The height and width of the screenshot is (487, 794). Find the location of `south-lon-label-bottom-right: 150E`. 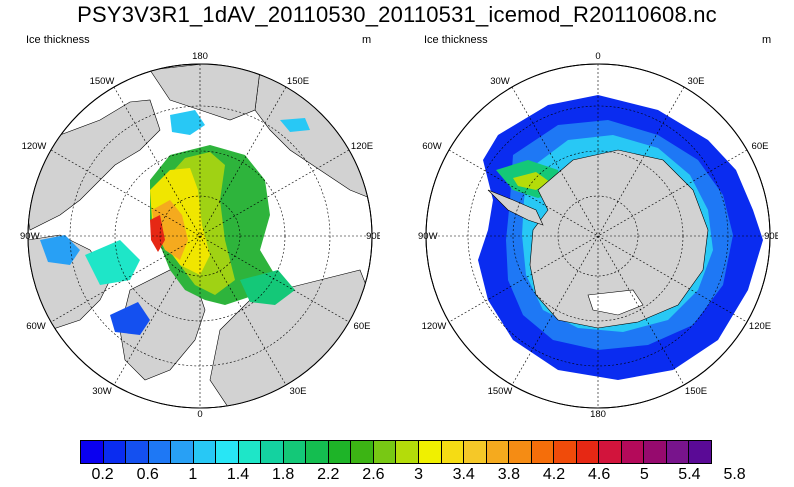

south-lon-label-bottom-right: 150E is located at coordinates (696, 391).